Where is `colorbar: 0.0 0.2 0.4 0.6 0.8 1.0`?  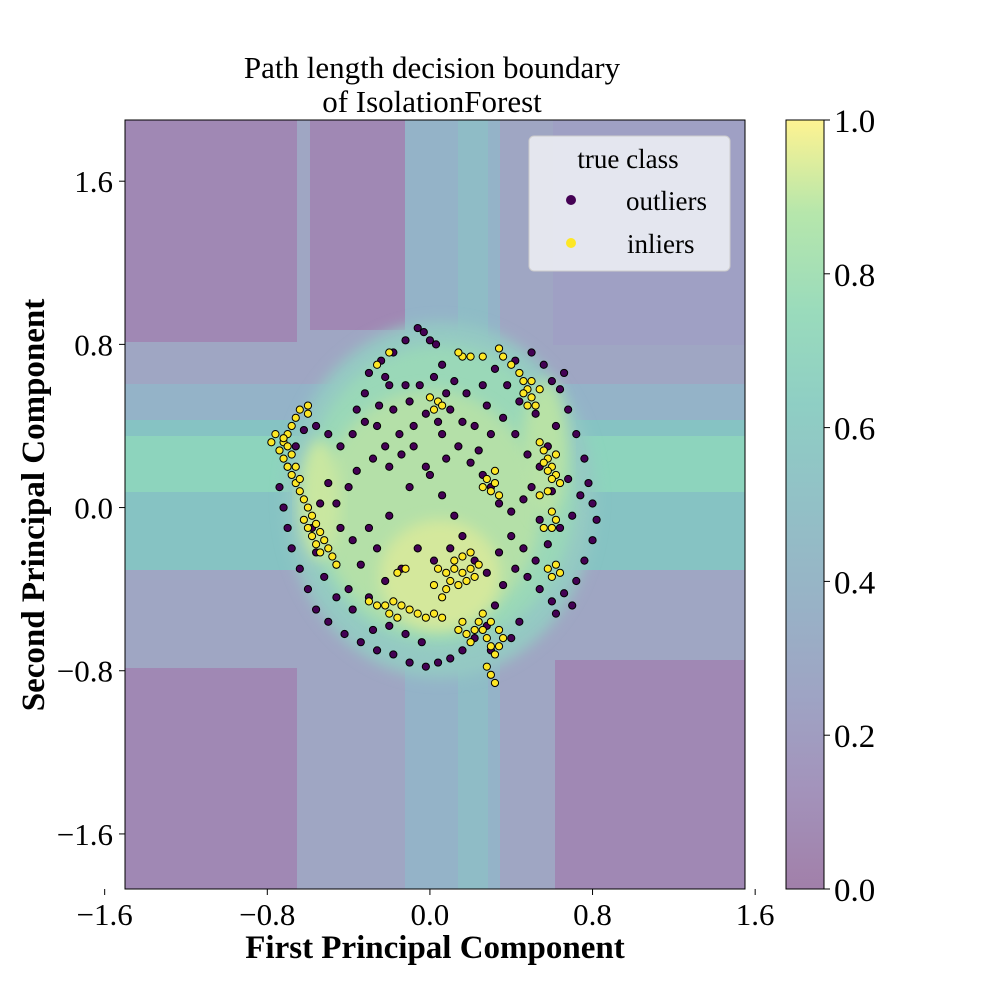 colorbar: 0.0 0.2 0.4 0.6 0.8 1.0 is located at coordinates (830, 506).